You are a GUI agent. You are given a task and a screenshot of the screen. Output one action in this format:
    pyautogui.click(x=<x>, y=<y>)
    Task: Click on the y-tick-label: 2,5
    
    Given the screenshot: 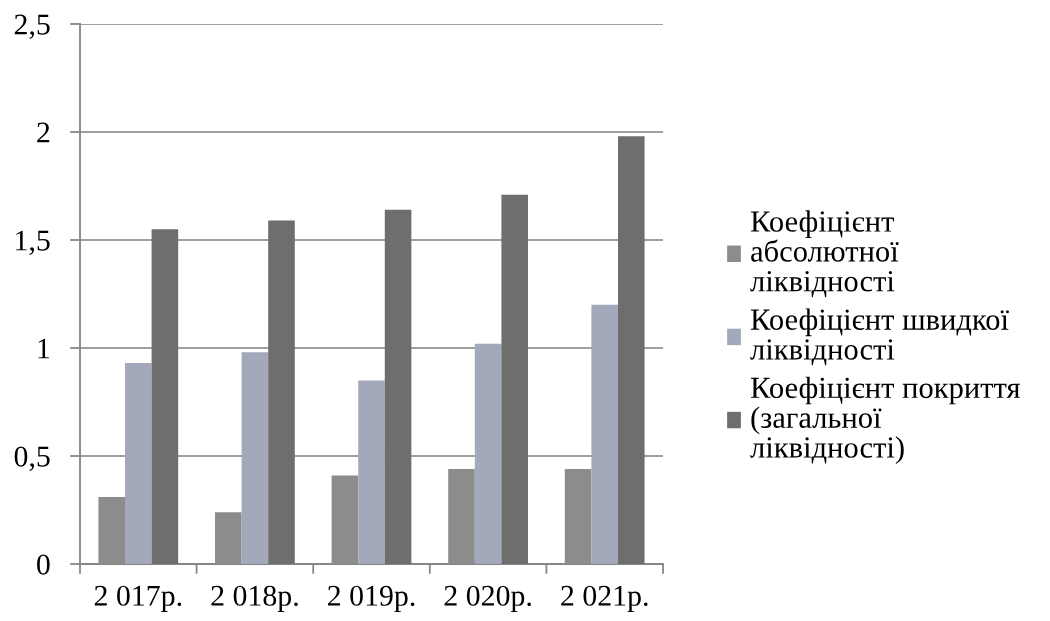 What is the action you would take?
    pyautogui.click(x=32, y=26)
    